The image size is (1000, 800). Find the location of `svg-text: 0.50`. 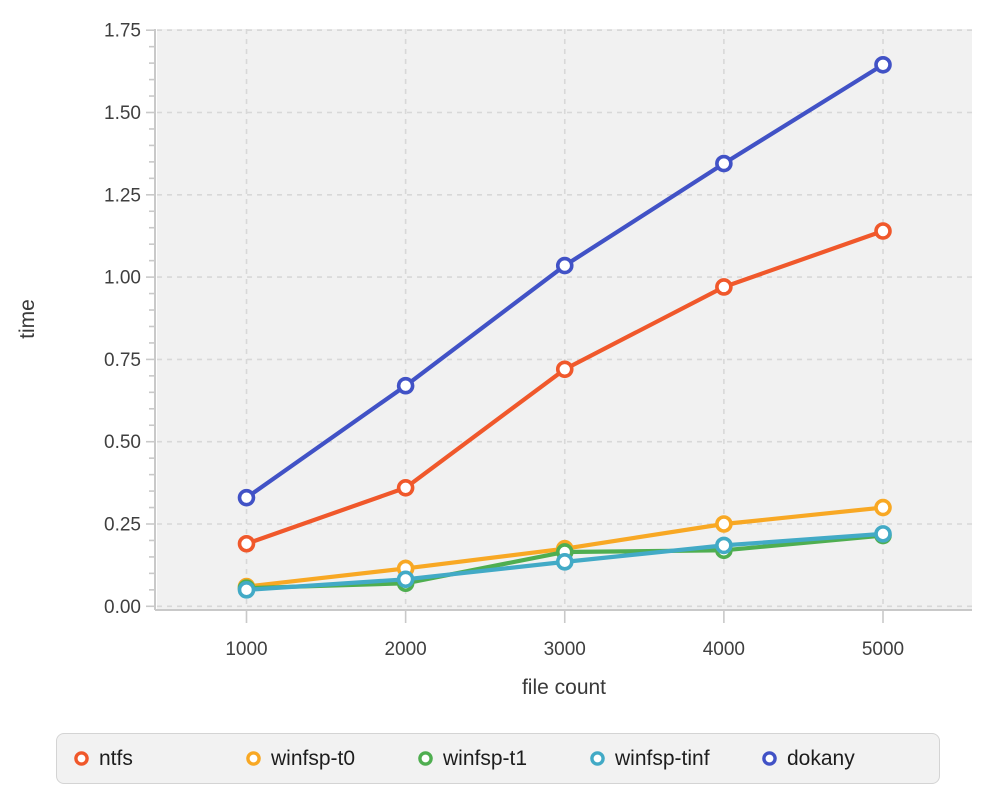

svg-text: 0.50 is located at coordinates (122, 442).